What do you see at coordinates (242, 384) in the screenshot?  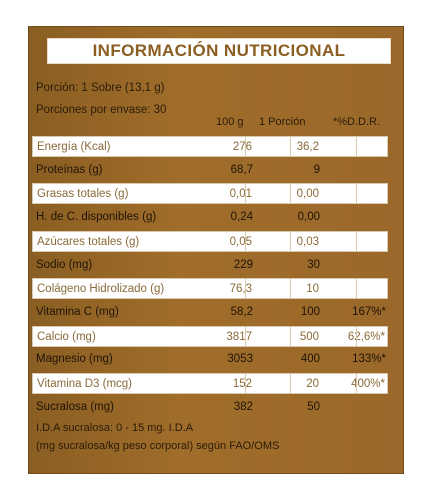 I see `value-per-100g: 152` at bounding box center [242, 384].